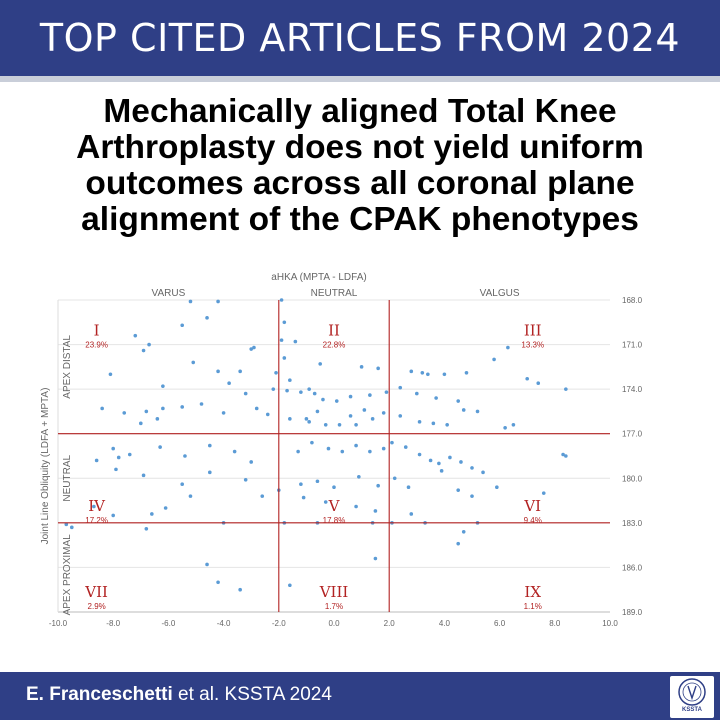  What do you see at coordinates (532, 506) in the screenshot?
I see `region-numeral: VI` at bounding box center [532, 506].